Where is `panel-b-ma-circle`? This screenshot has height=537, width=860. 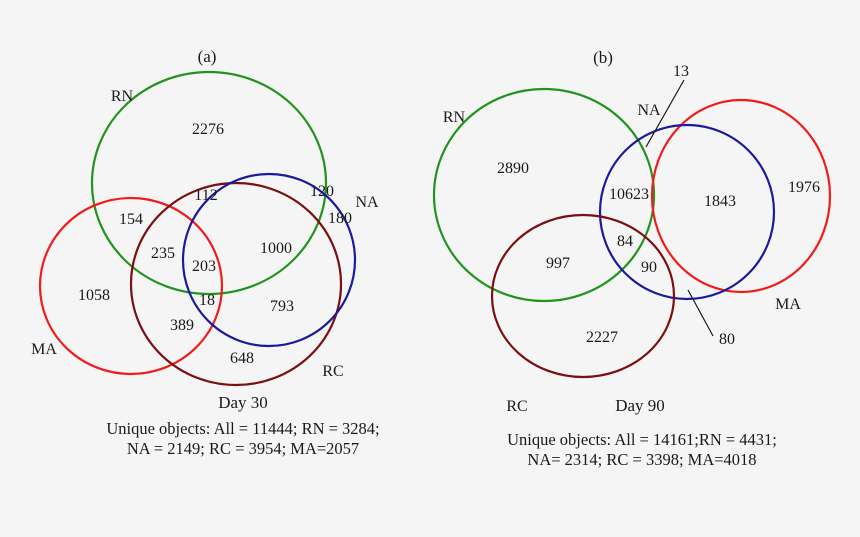 panel-b-ma-circle is located at coordinates (741, 196).